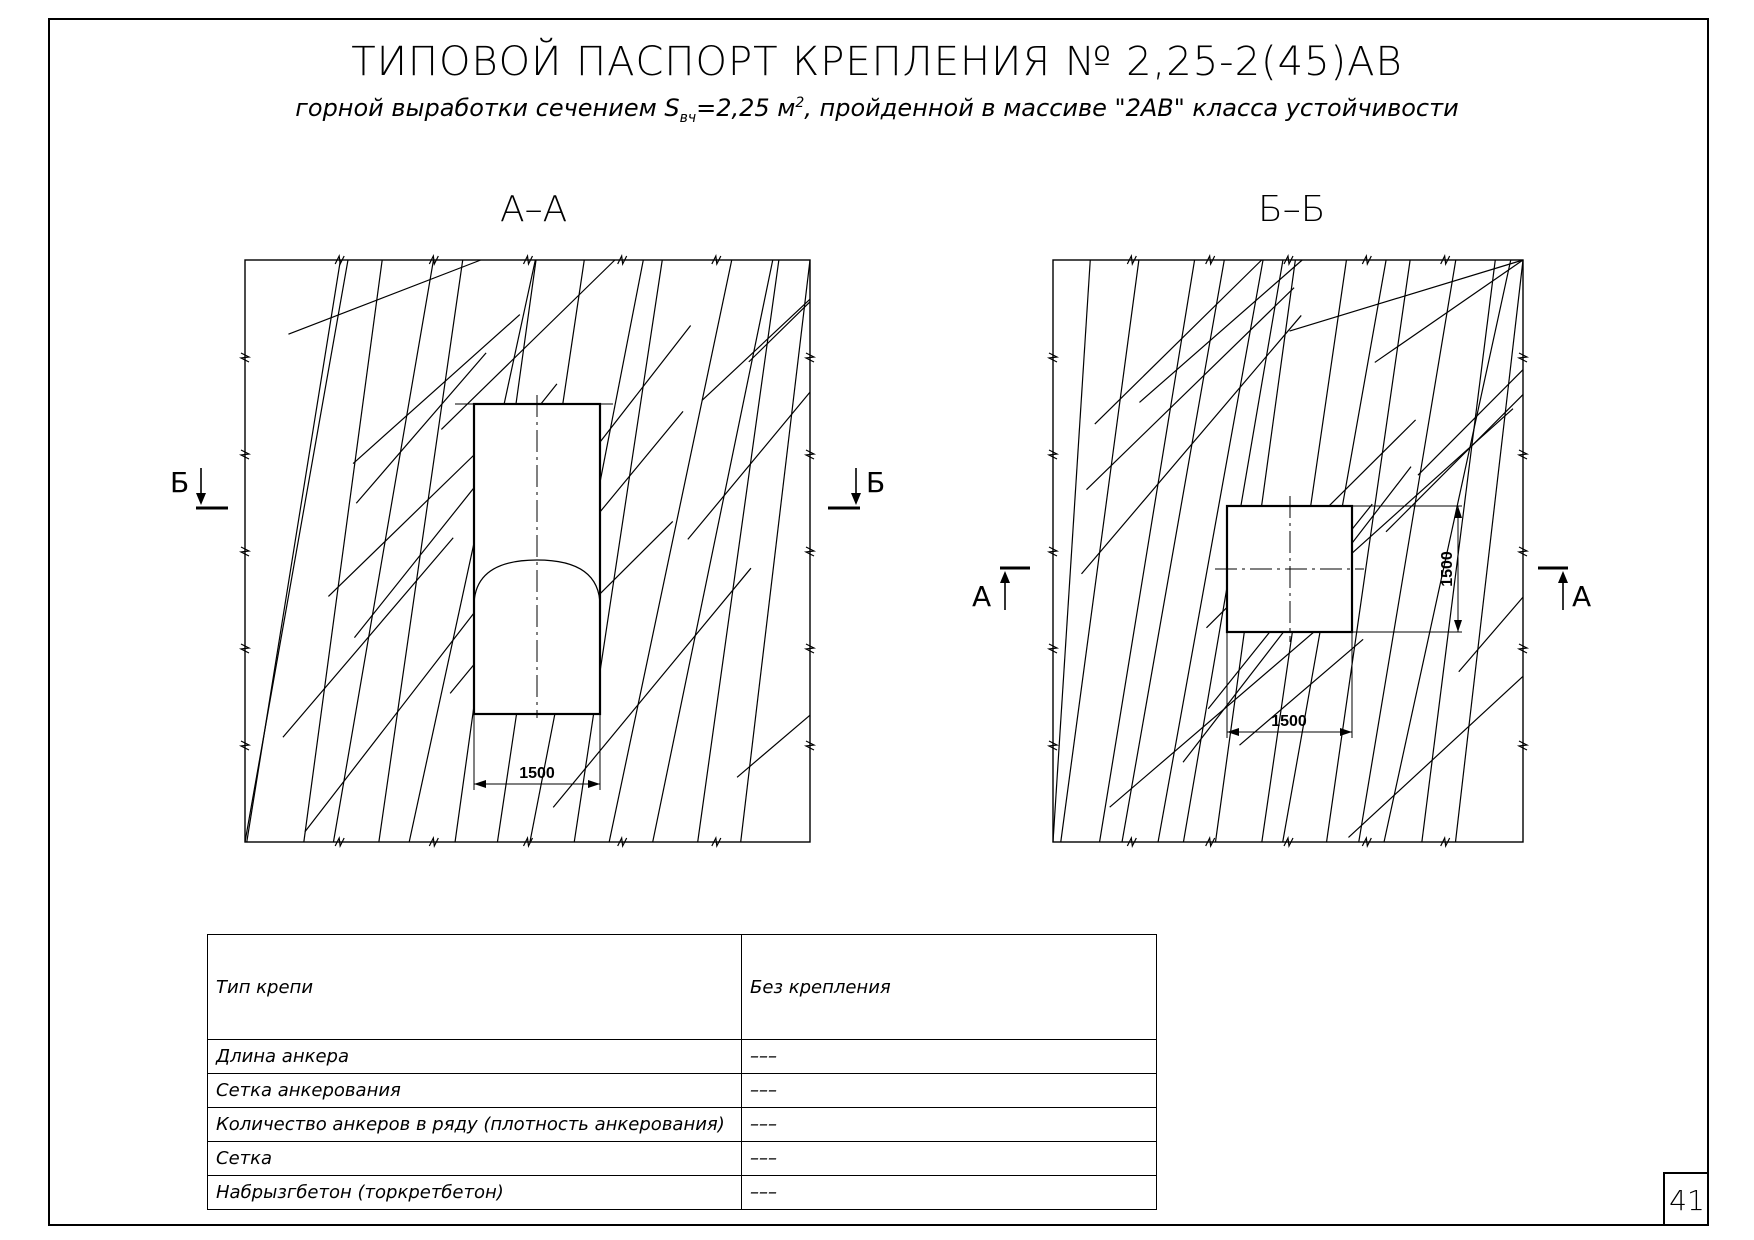 The width and height of the screenshot is (1754, 1240). Describe the element at coordinates (877, 62) in the screenshot. I see `drawing-title: ТИПОВОЙ ПАСПОРТ КРЕПЛЕНИЯ № 2,25-2(45)АВ` at that location.